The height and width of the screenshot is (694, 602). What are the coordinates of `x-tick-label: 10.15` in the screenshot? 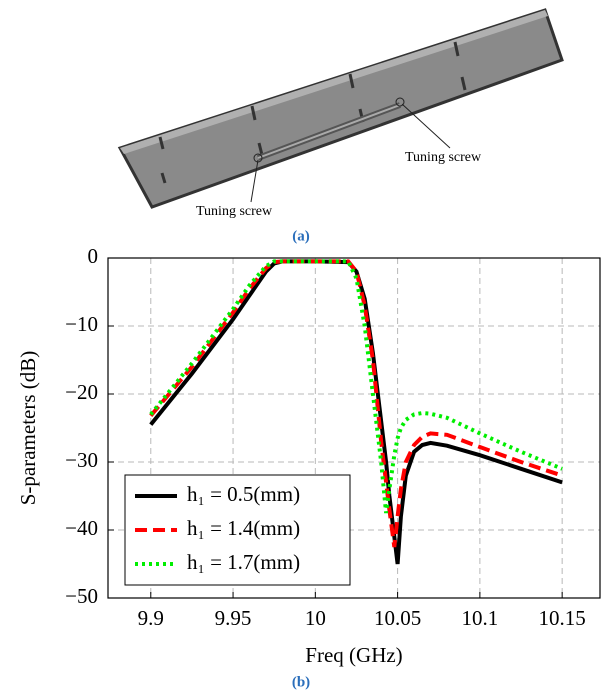 It's located at (562, 618).